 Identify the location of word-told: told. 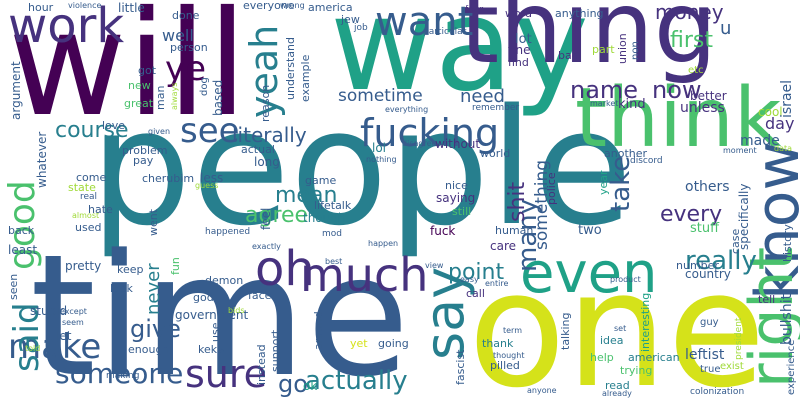
(33, 348).